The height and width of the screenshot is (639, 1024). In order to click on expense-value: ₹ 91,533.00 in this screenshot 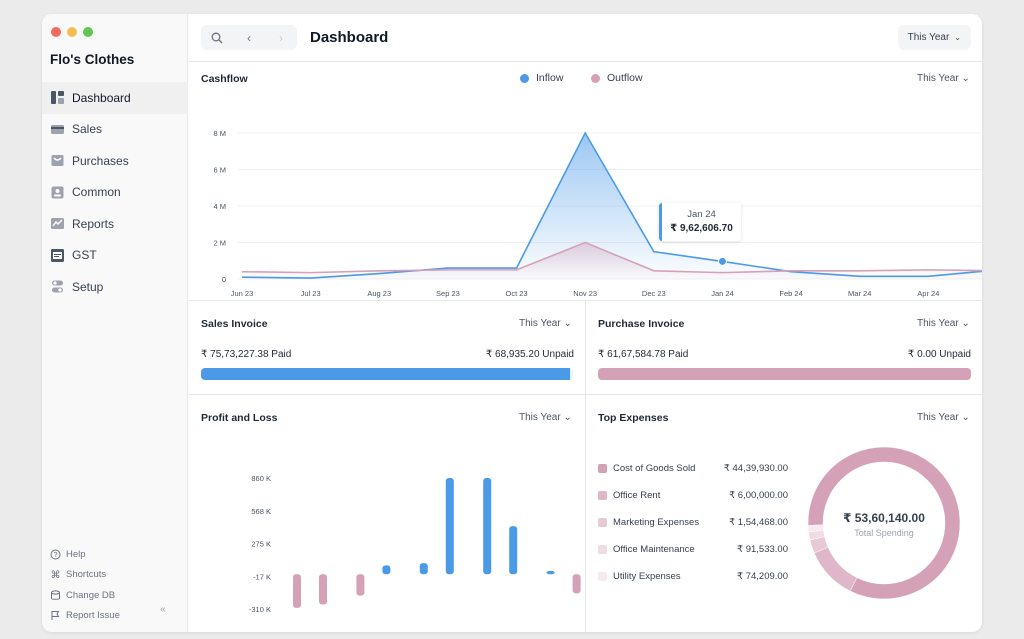, I will do `click(762, 549)`.